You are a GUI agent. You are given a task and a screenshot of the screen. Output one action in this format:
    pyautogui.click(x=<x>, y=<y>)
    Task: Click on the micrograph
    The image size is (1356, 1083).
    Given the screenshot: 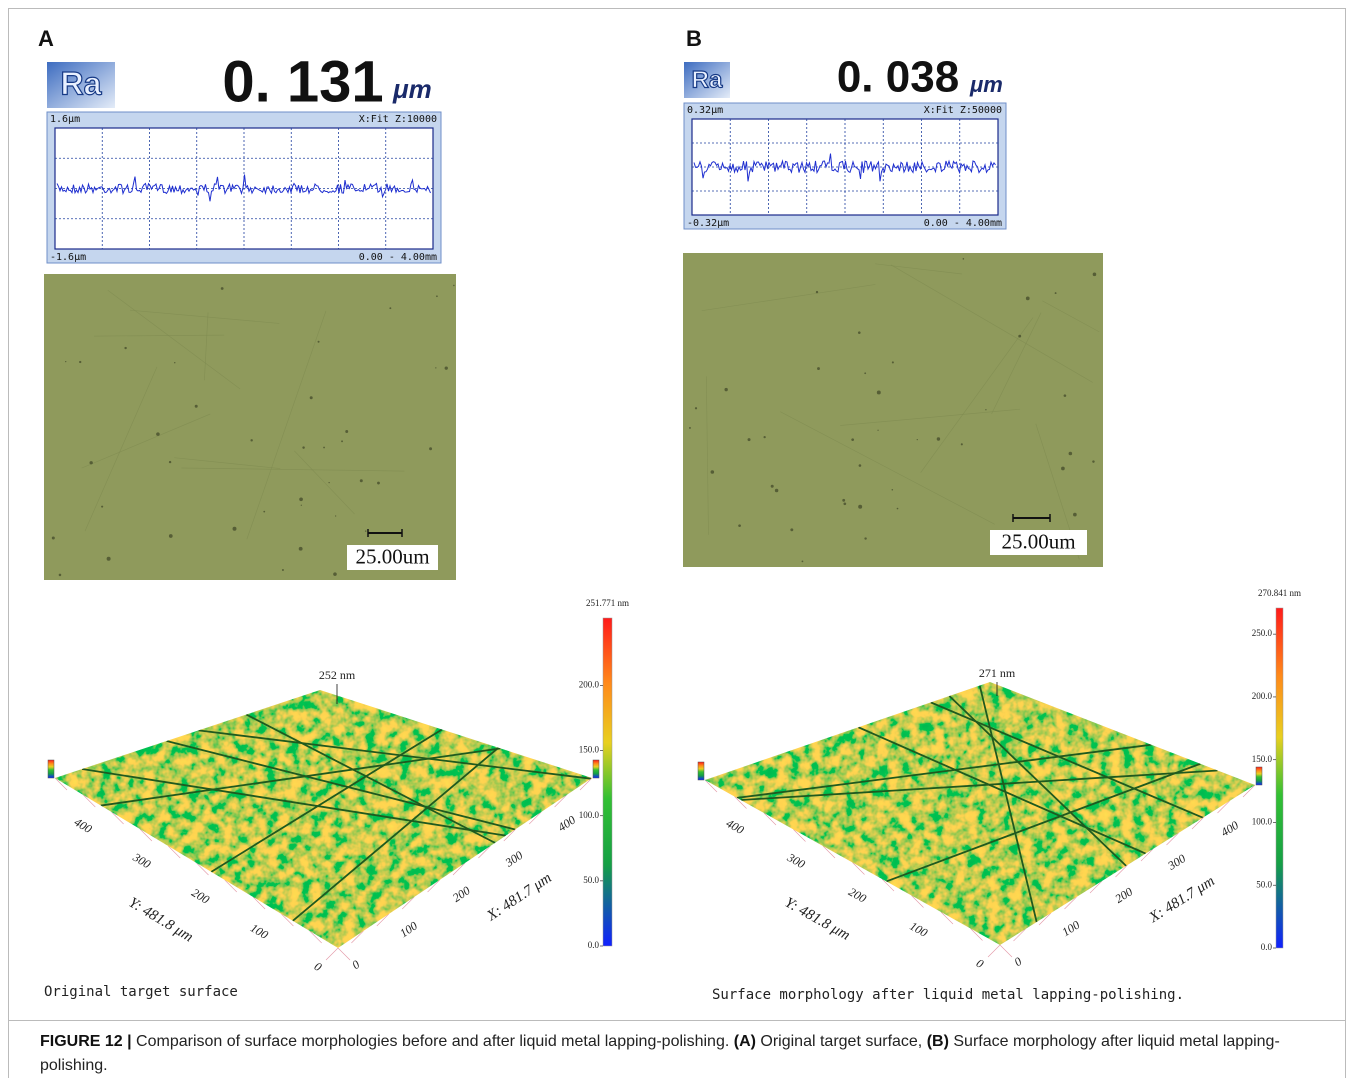 What is the action you would take?
    pyautogui.click(x=250, y=427)
    